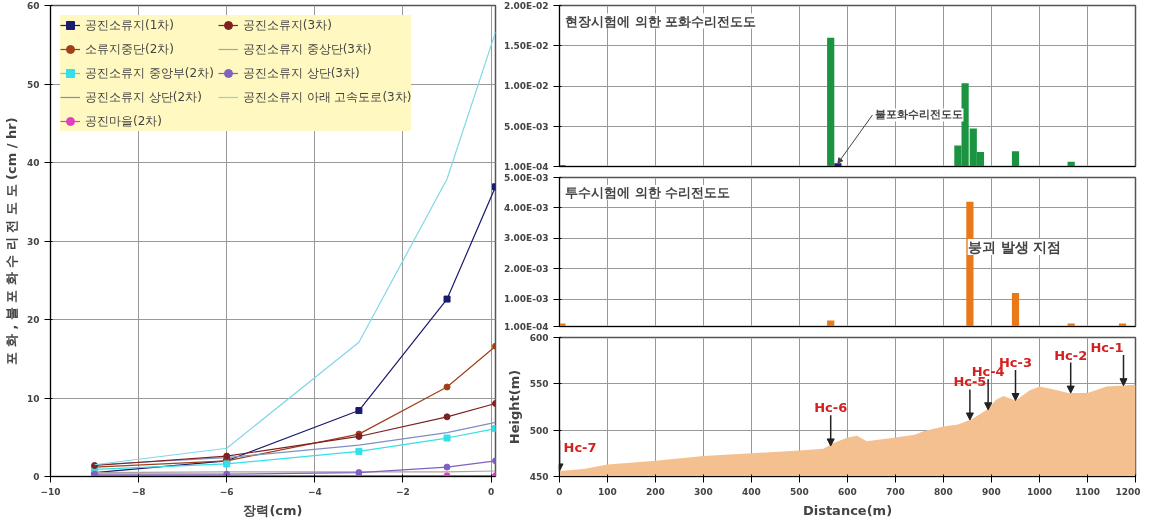  I want to click on legend-label: 공진소류지(1차), so click(129, 25).